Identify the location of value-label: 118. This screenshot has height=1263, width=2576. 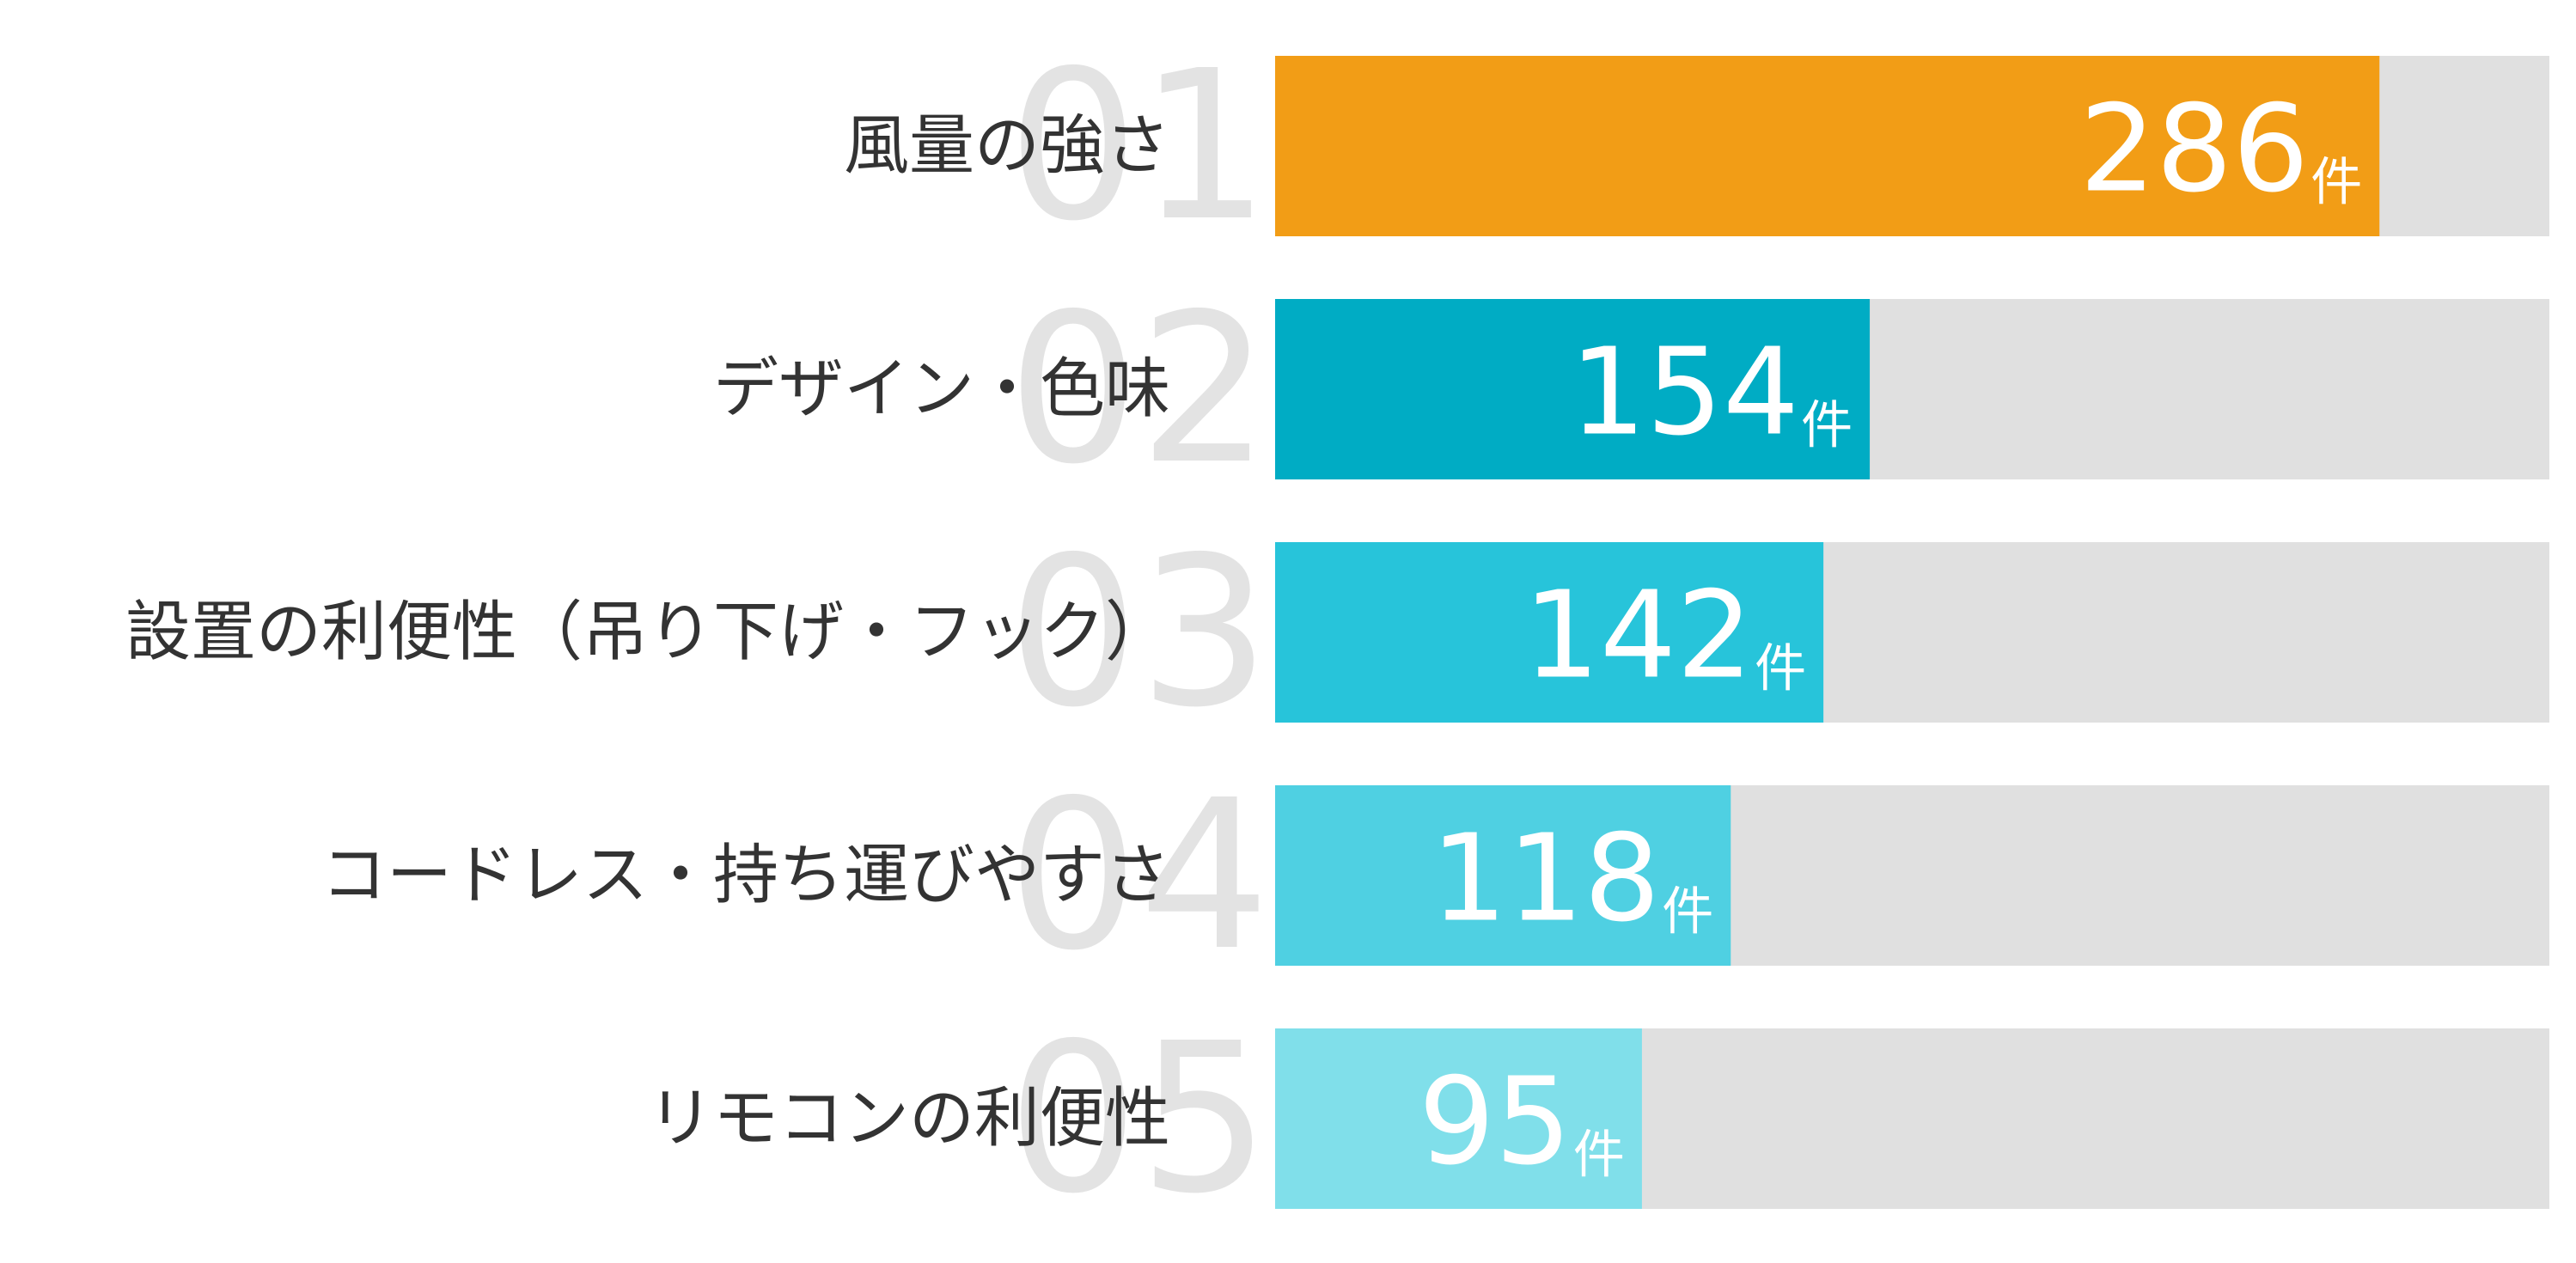
(1545, 879).